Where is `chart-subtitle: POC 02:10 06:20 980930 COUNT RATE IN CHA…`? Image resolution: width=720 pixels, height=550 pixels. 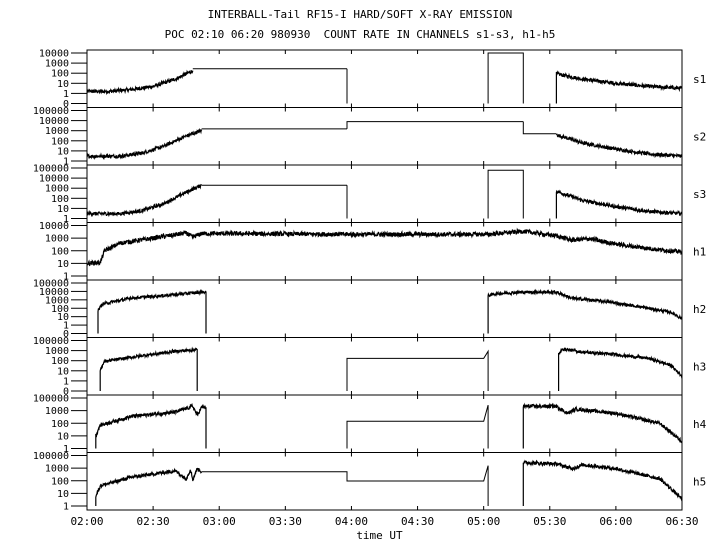 chart-subtitle: POC 02:10 06:20 980930 COUNT RATE IN CHA… is located at coordinates (360, 34).